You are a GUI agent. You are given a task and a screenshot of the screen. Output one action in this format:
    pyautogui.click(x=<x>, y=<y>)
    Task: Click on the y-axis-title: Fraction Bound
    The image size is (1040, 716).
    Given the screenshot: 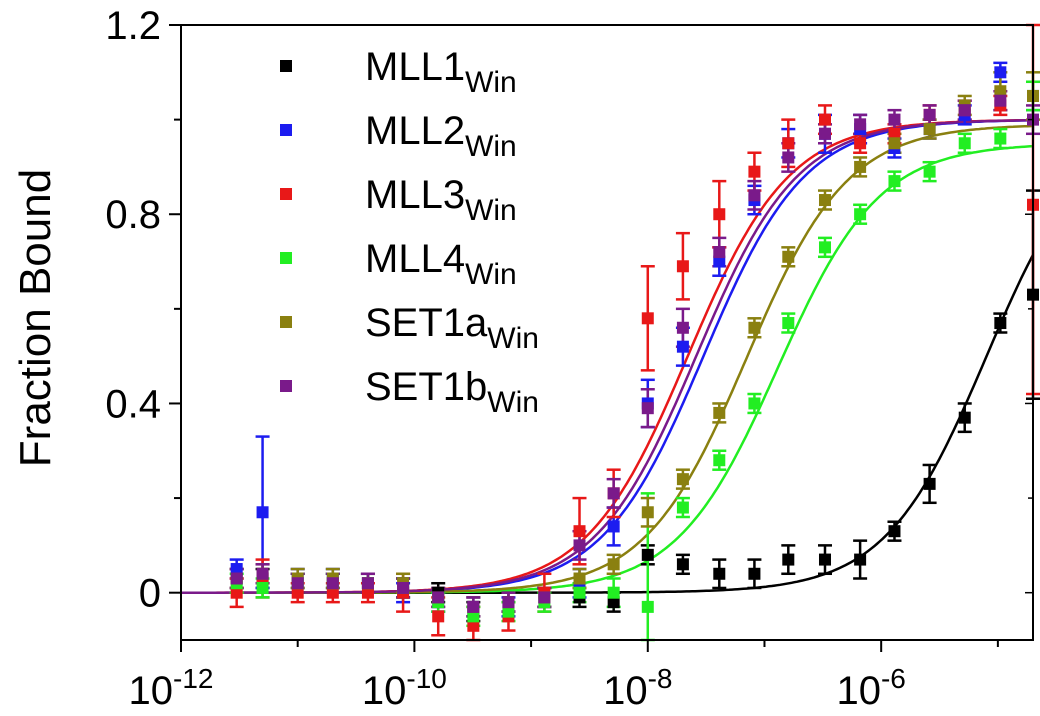 What is the action you would take?
    pyautogui.click(x=35, y=318)
    